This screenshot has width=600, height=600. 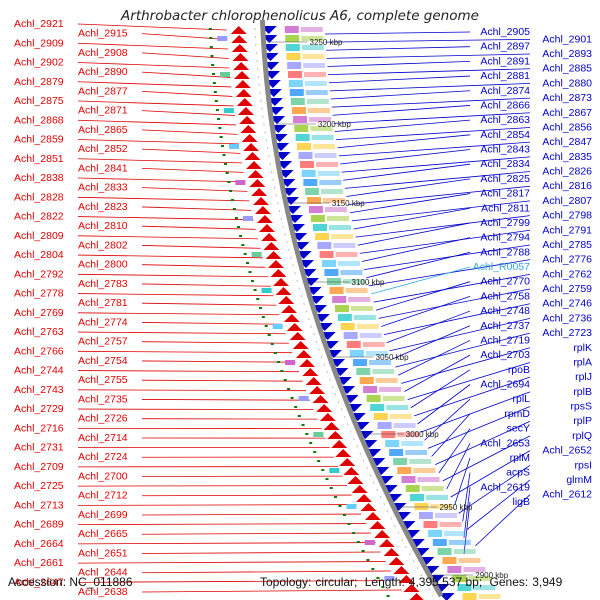 I want to click on left-gene-label: Achl_2781, so click(x=103, y=303).